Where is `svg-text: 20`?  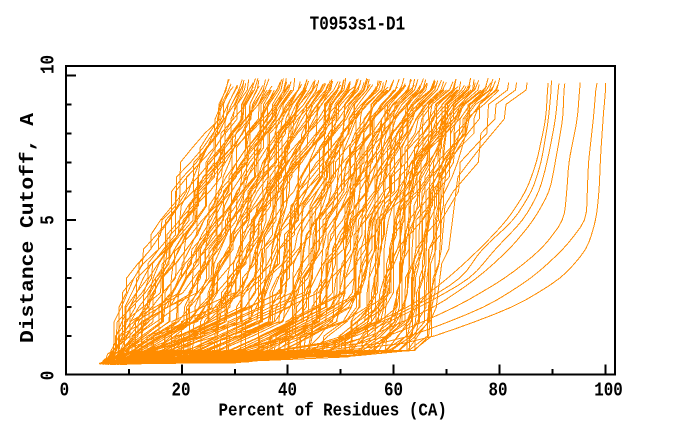
svg-text: 20 is located at coordinates (181, 391).